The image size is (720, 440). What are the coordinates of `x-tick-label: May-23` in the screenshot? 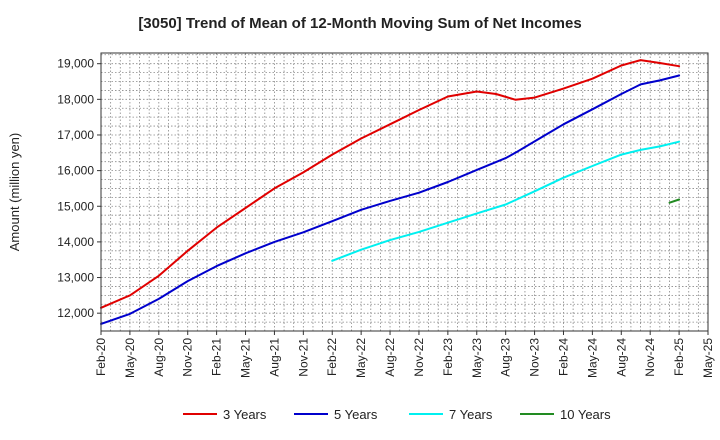 It's located at (477, 358).